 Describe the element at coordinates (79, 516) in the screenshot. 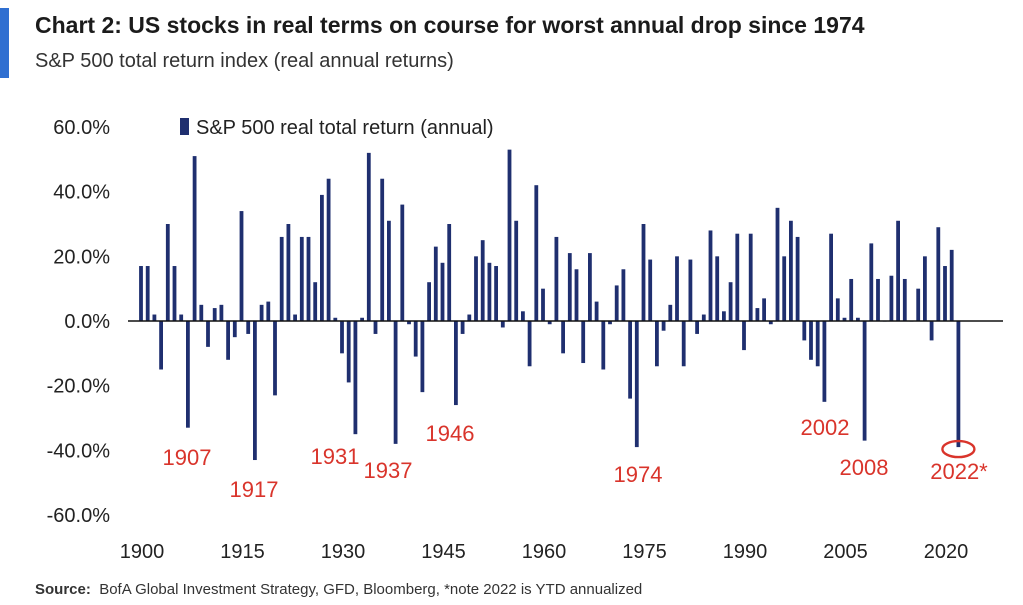

I see `y-tick-label: -60.0%` at that location.